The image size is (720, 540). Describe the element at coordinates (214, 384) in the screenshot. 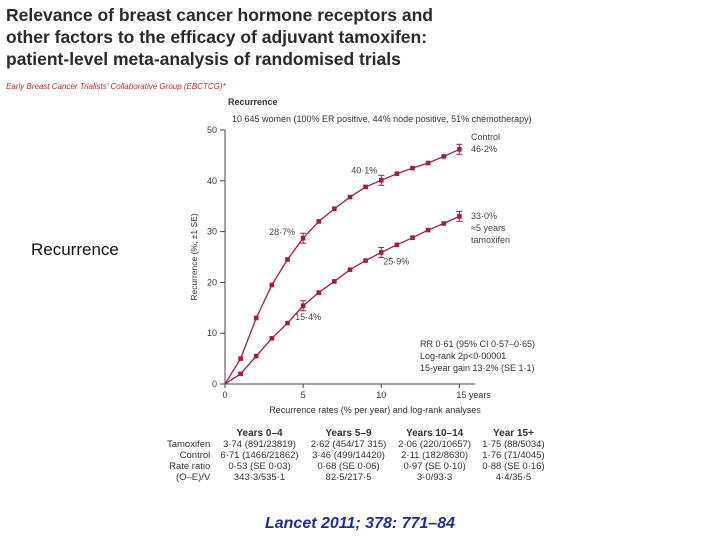

I see `y-tick-label: 0` at that location.